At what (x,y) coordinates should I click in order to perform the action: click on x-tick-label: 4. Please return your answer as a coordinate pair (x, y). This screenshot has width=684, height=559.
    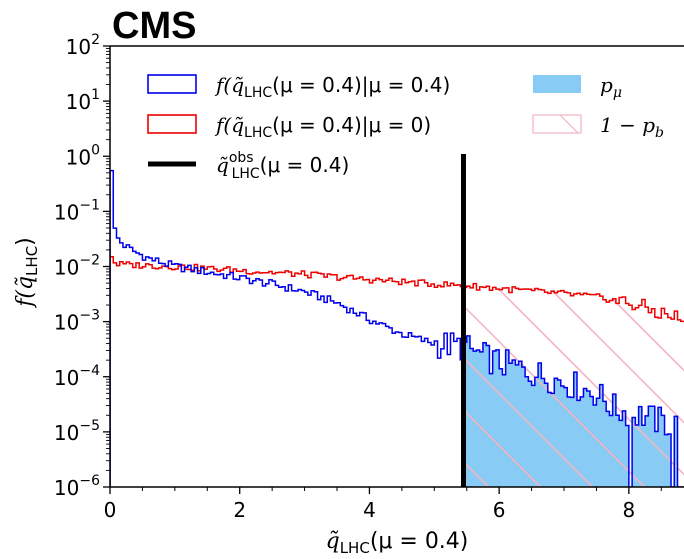
    Looking at the image, I should click on (369, 510).